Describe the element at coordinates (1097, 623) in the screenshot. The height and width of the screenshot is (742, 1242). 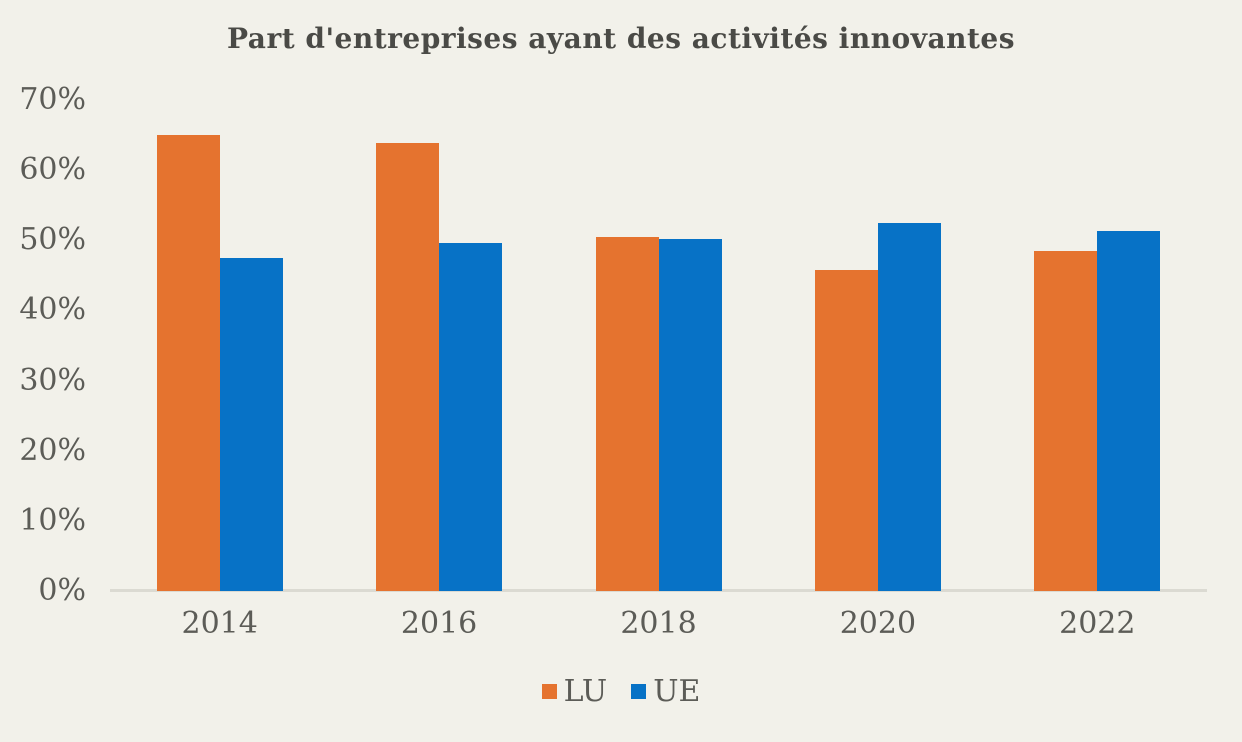
I see `x-axis-category-label: 2022` at that location.